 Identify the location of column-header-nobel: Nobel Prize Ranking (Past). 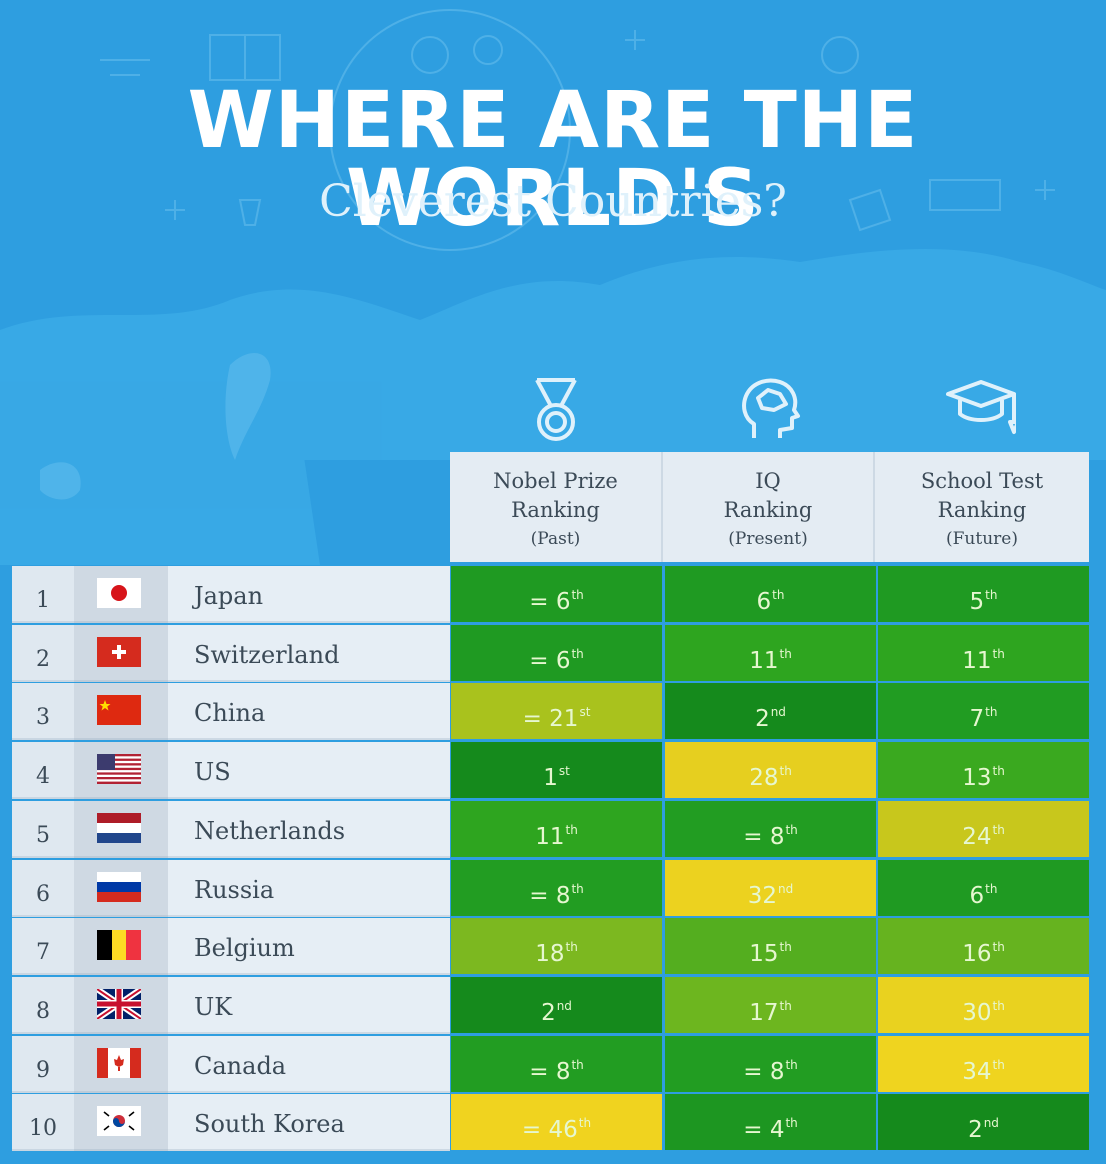
(556, 507).